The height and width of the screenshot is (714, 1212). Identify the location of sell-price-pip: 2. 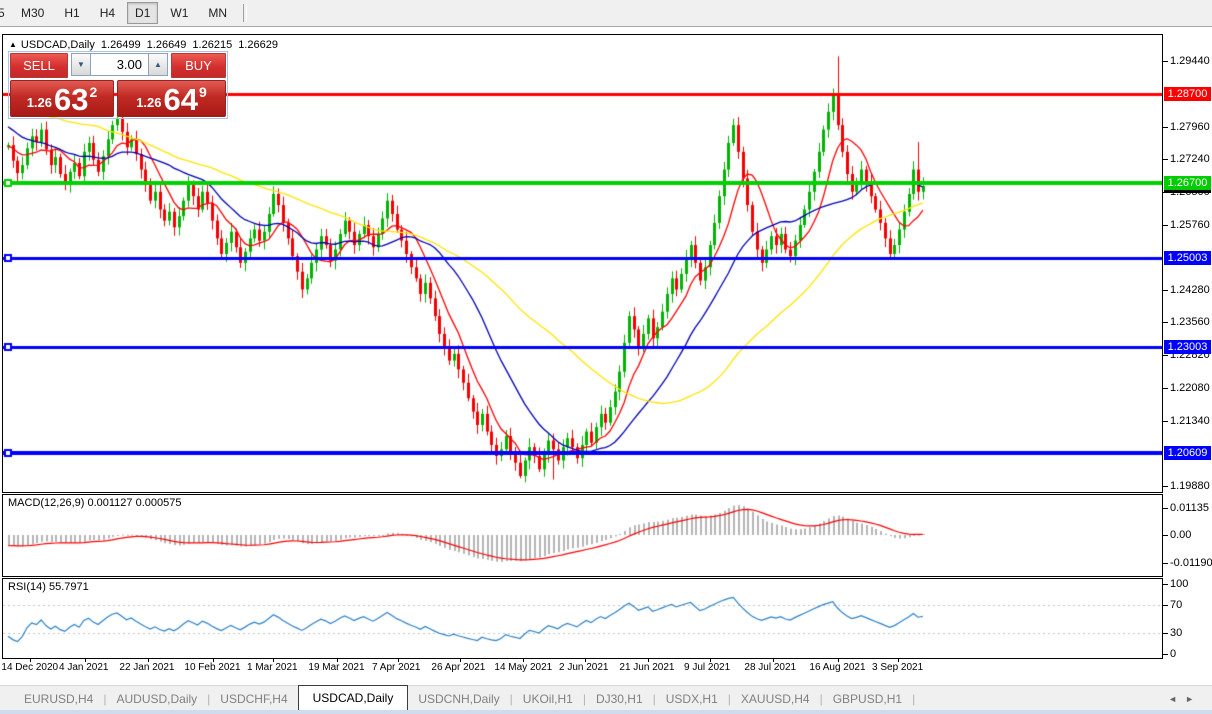
(93, 92).